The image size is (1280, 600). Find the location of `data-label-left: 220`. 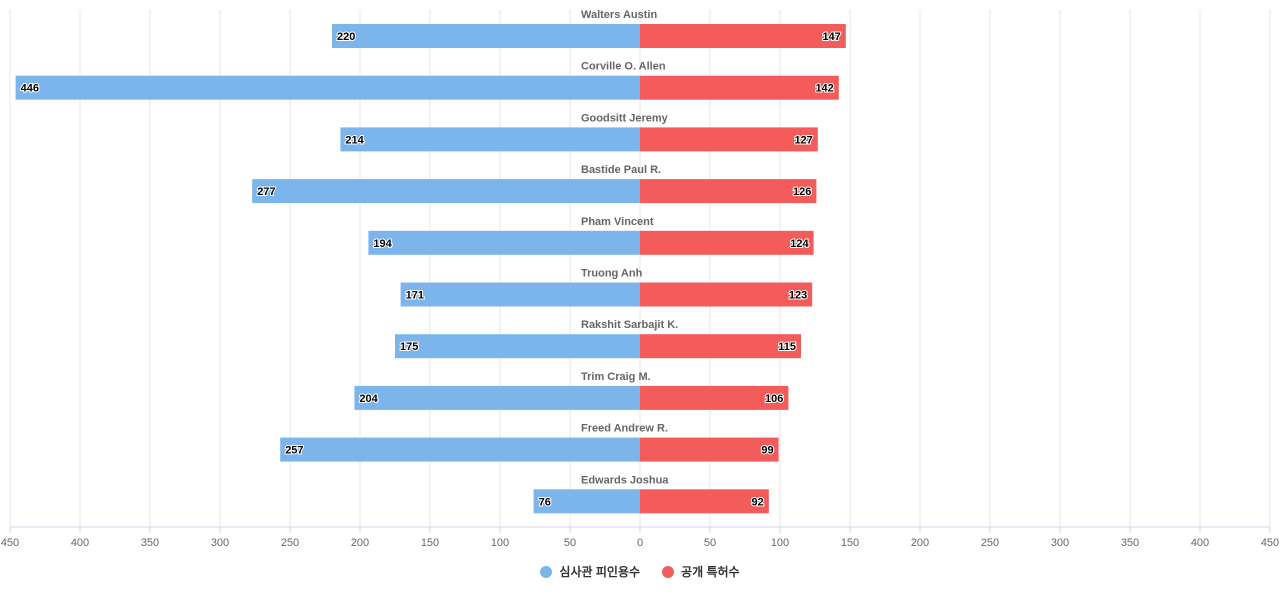

data-label-left: 220 is located at coordinates (346, 37).